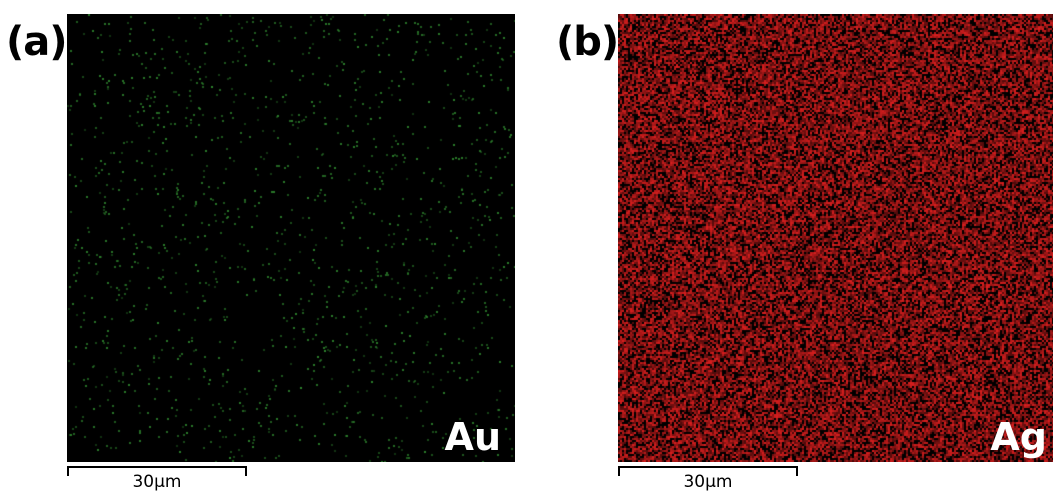 Image resolution: width=1053 pixels, height=493 pixels. I want to click on scale-bar-b: 30µm, so click(708, 478).